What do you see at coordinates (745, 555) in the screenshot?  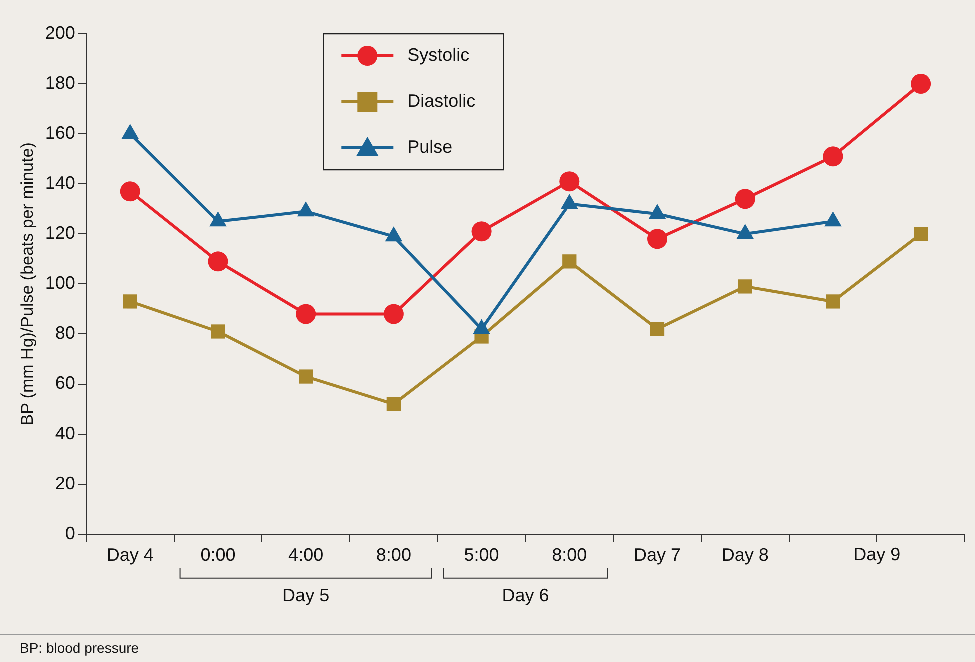 I see `x-tick-label: Day 8` at bounding box center [745, 555].